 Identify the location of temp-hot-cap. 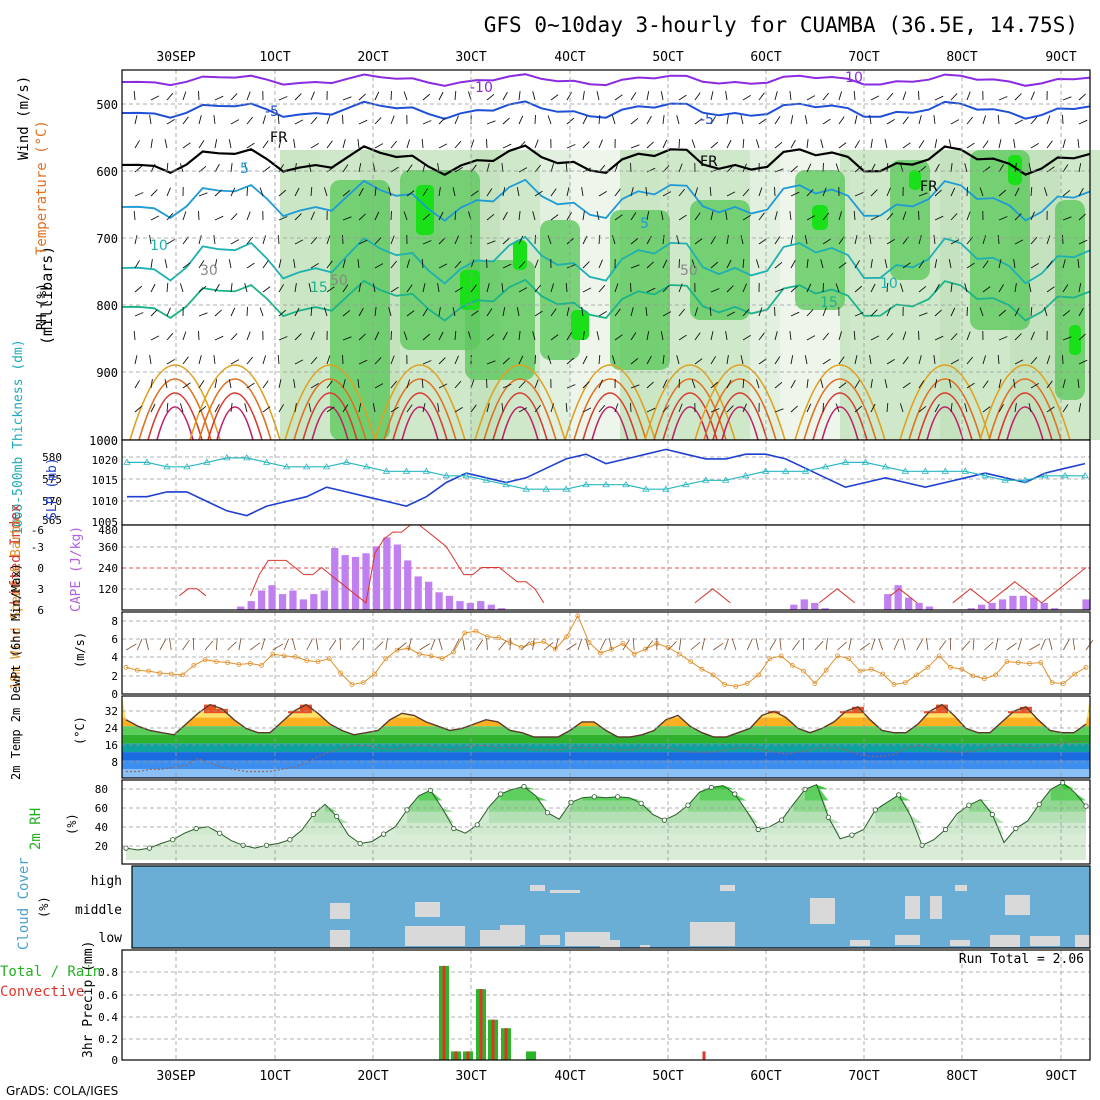
(294, 712).